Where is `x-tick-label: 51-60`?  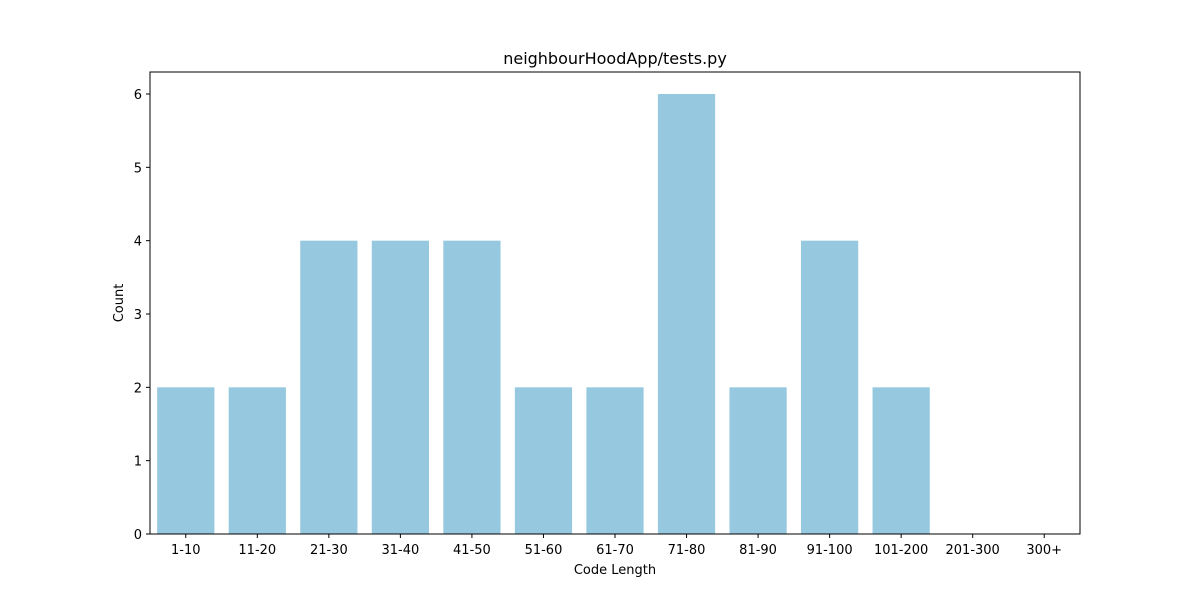 x-tick-label: 51-60 is located at coordinates (544, 550).